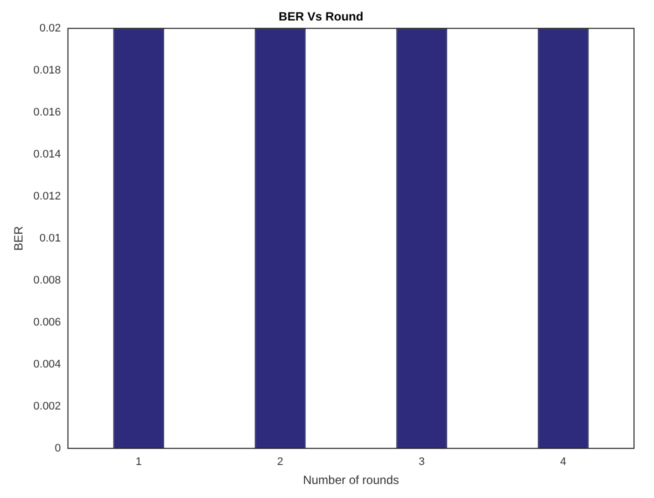 Image resolution: width=654 pixels, height=498 pixels. I want to click on y-tick-label: 0.004, so click(47, 364).